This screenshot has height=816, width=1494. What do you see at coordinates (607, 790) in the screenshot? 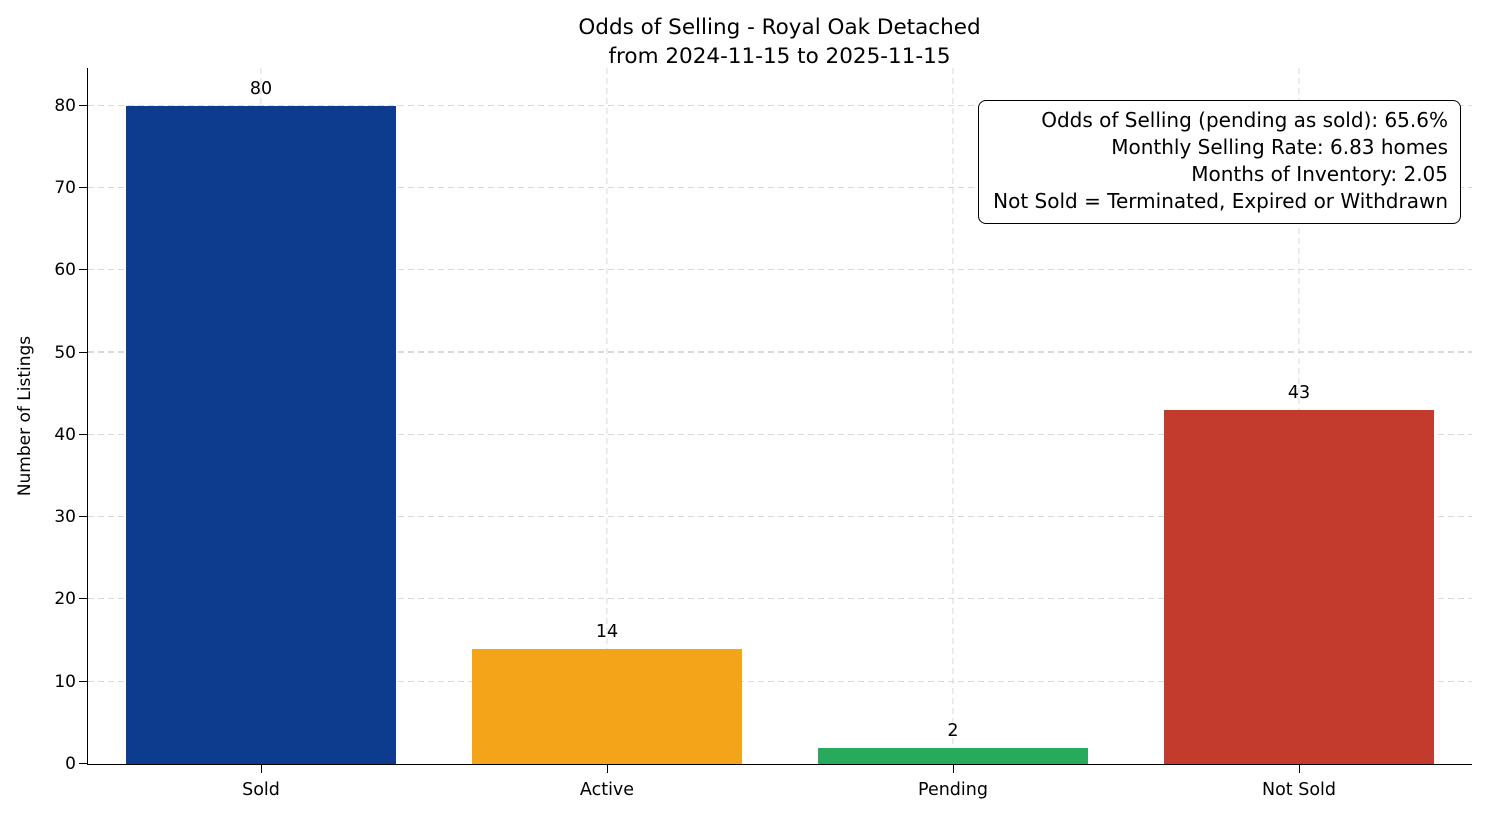
I see `x-tick-label: Active` at bounding box center [607, 790].